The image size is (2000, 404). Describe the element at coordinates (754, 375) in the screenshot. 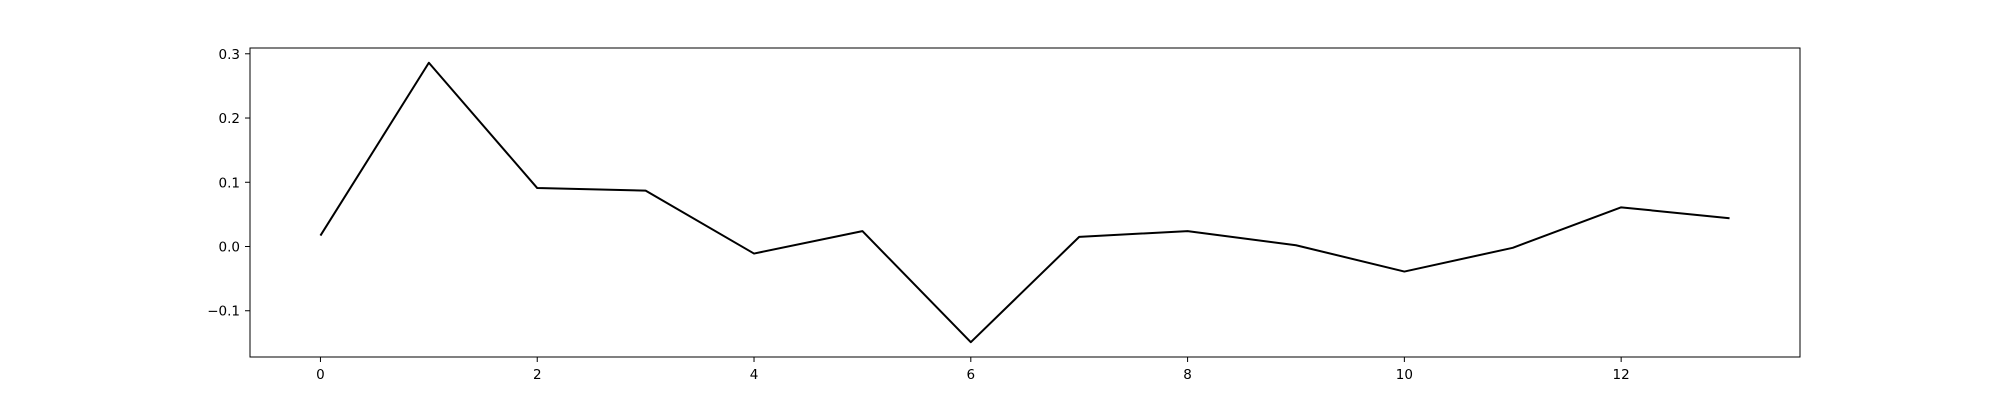

I see `x-tick-label: 4` at that location.